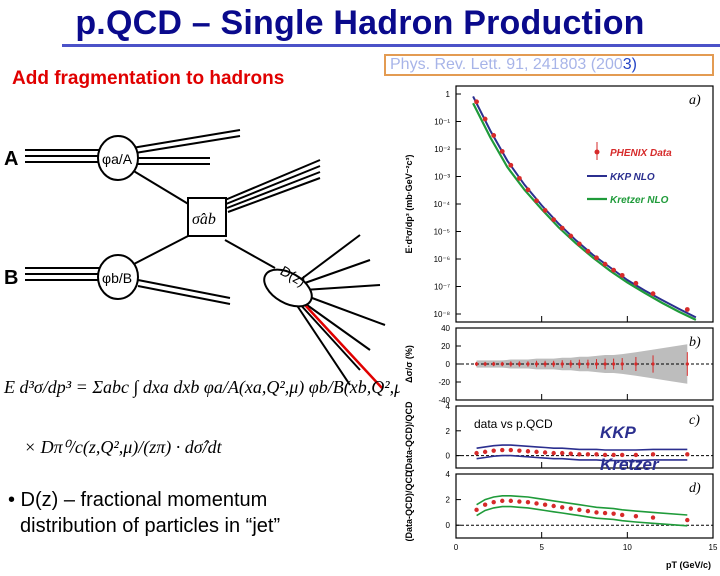  I want to click on panel-id: a), so click(695, 100).